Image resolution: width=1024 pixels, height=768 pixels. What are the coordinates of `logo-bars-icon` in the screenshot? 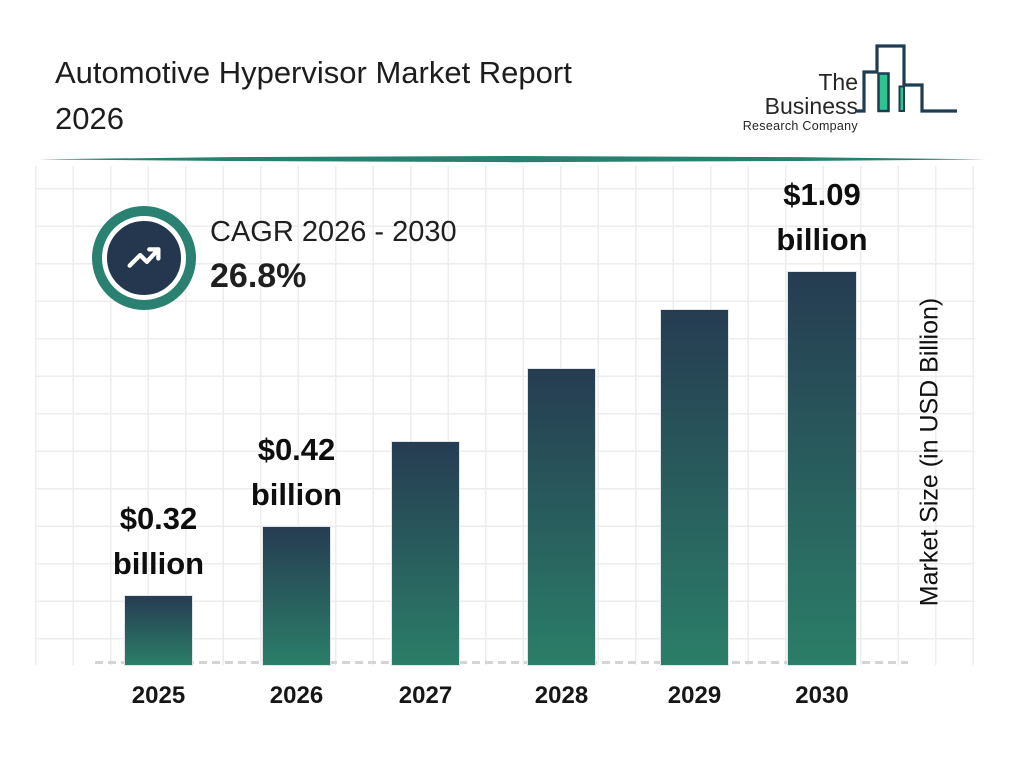 It's located at (906, 78).